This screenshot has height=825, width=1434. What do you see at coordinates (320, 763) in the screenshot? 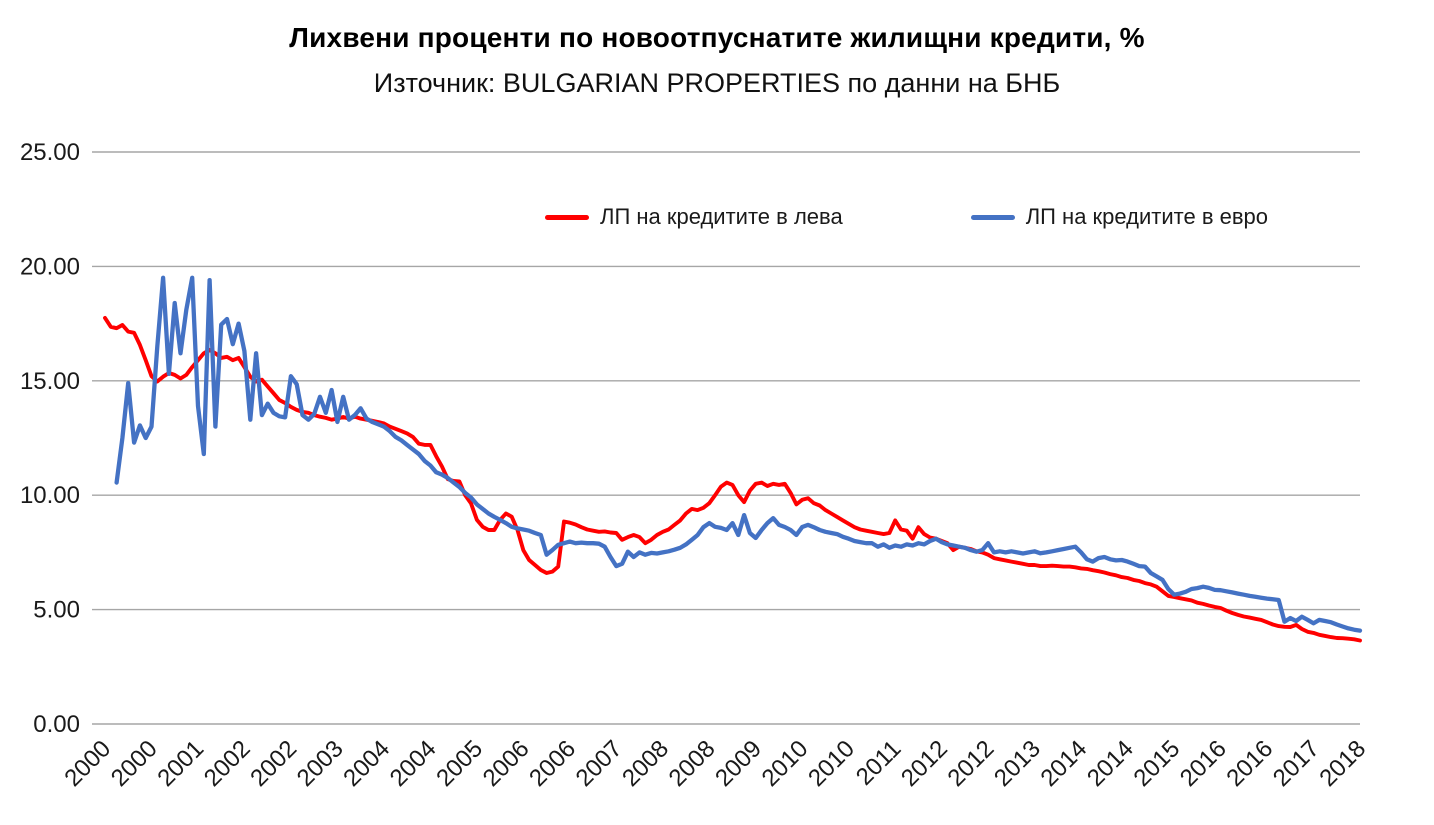
I see `x-tick-label: 2003` at bounding box center [320, 763].